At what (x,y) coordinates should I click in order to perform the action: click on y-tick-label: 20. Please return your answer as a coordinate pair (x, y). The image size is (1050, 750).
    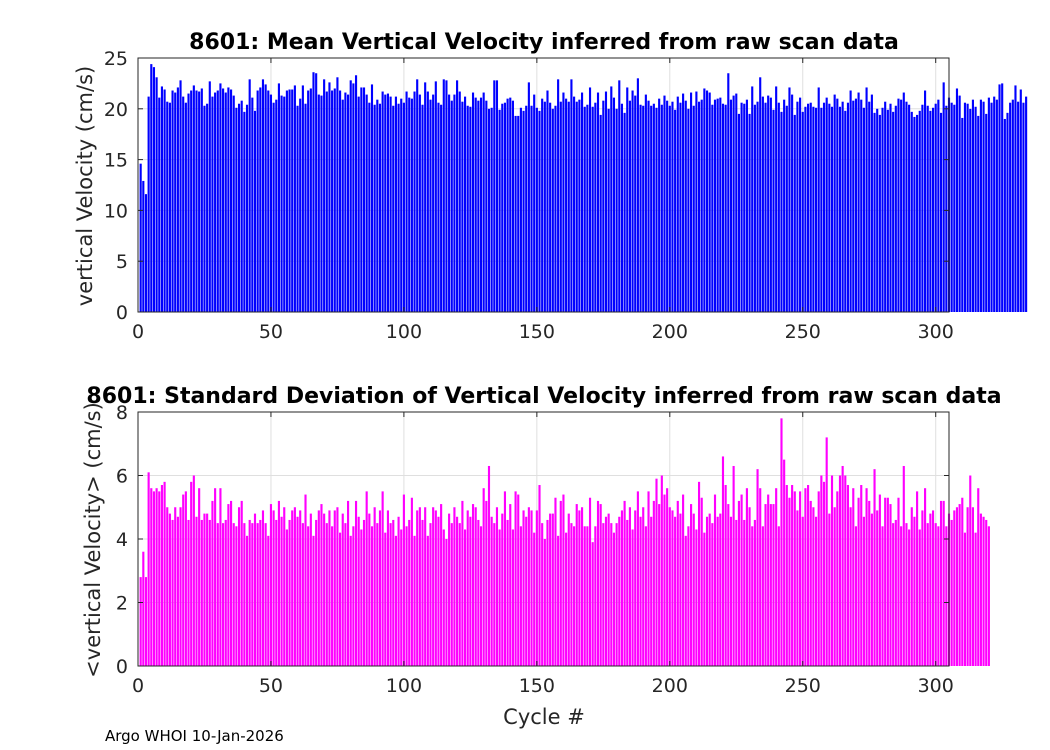
    Looking at the image, I should click on (116, 110).